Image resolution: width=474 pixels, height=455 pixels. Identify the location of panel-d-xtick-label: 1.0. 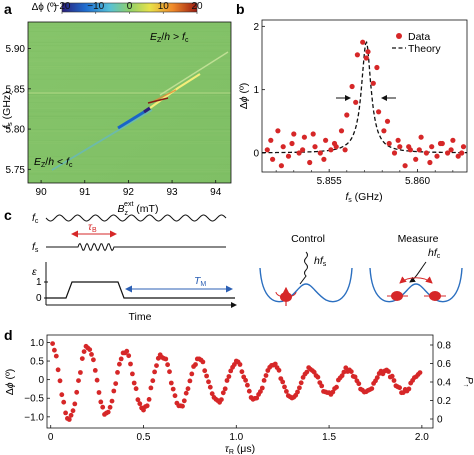
(236, 437).